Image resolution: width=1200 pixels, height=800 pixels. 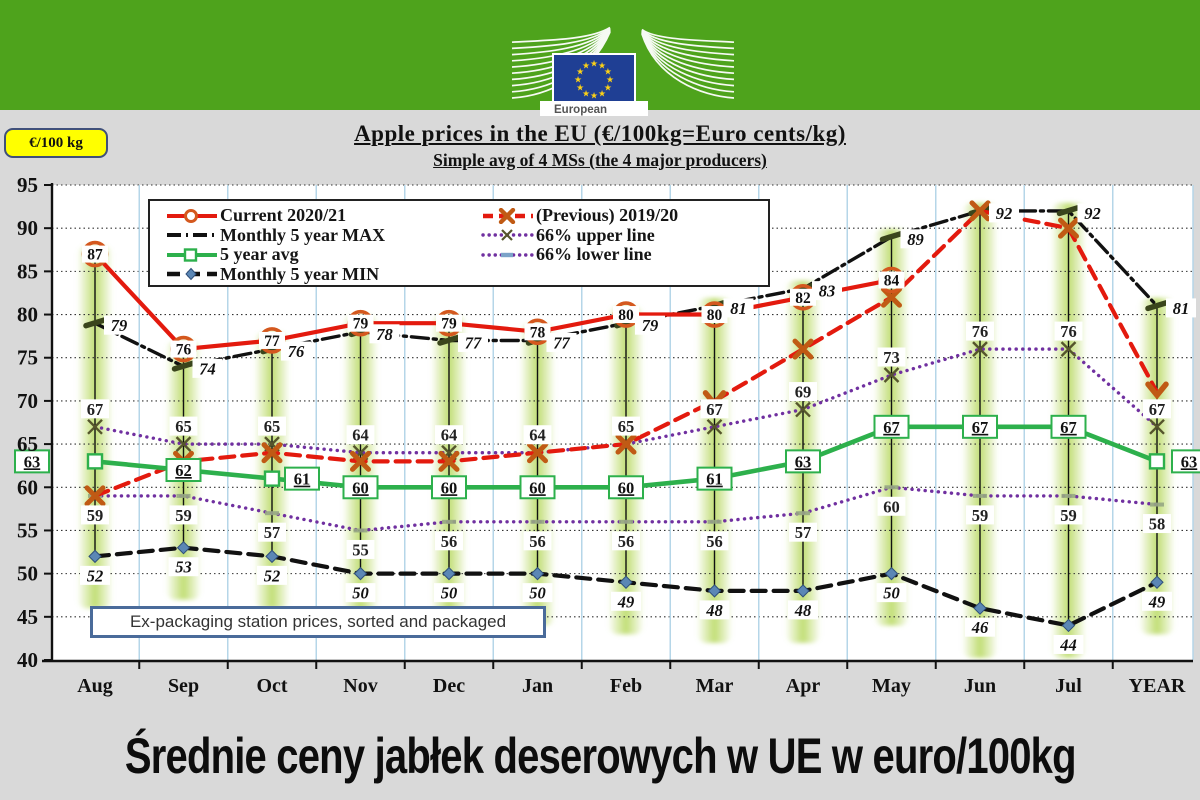 What do you see at coordinates (27, 401) in the screenshot?
I see `svg-text: 70` at bounding box center [27, 401].